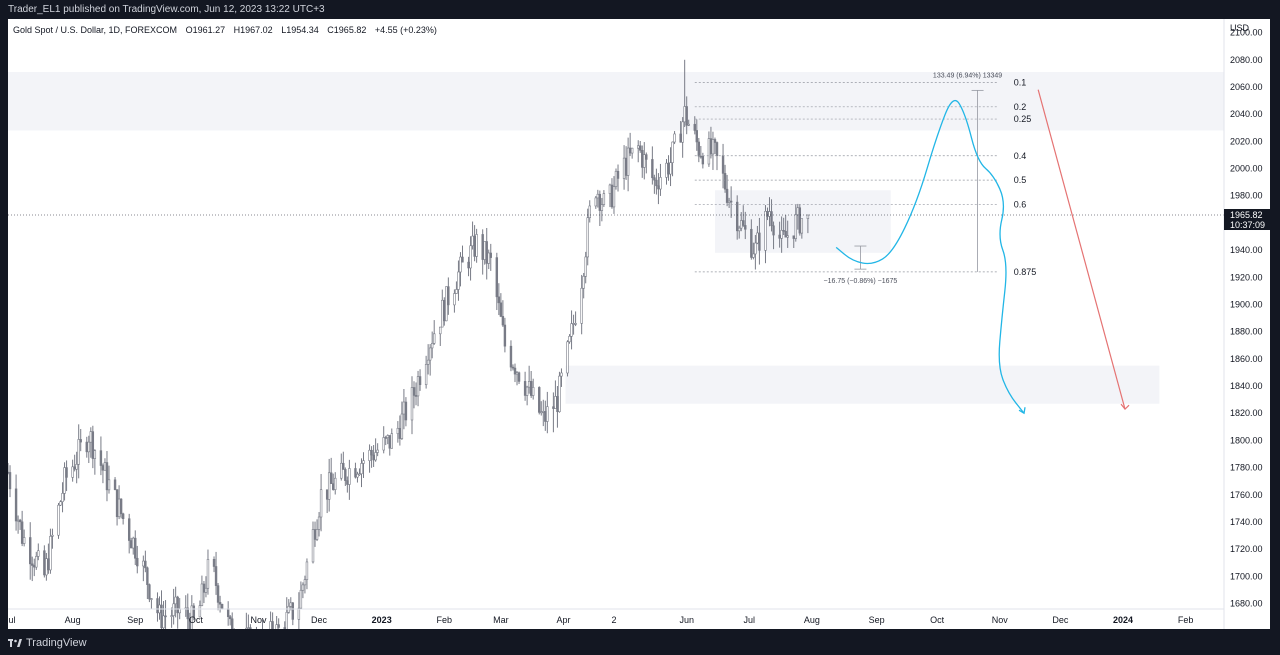 The height and width of the screenshot is (655, 1280). What do you see at coordinates (1025, 272) in the screenshot?
I see `fib-level-label: 0.875` at bounding box center [1025, 272].